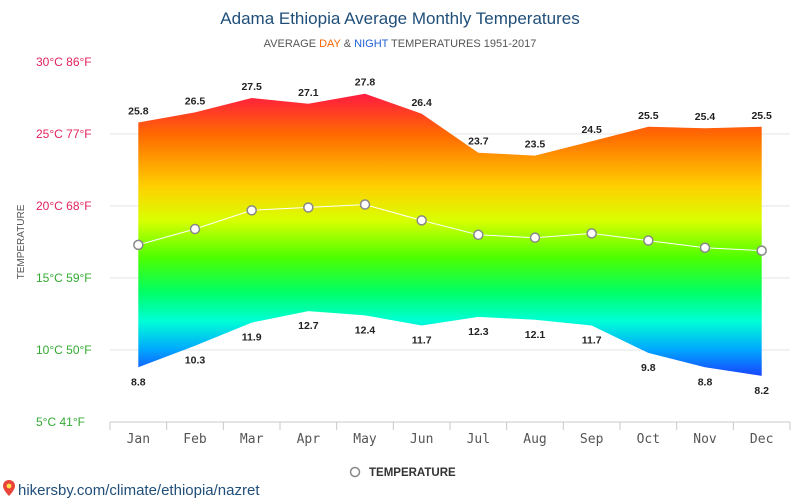 Image resolution: width=800 pixels, height=500 pixels. What do you see at coordinates (648, 368) in the screenshot?
I see `night-value-label: 9.8` at bounding box center [648, 368].